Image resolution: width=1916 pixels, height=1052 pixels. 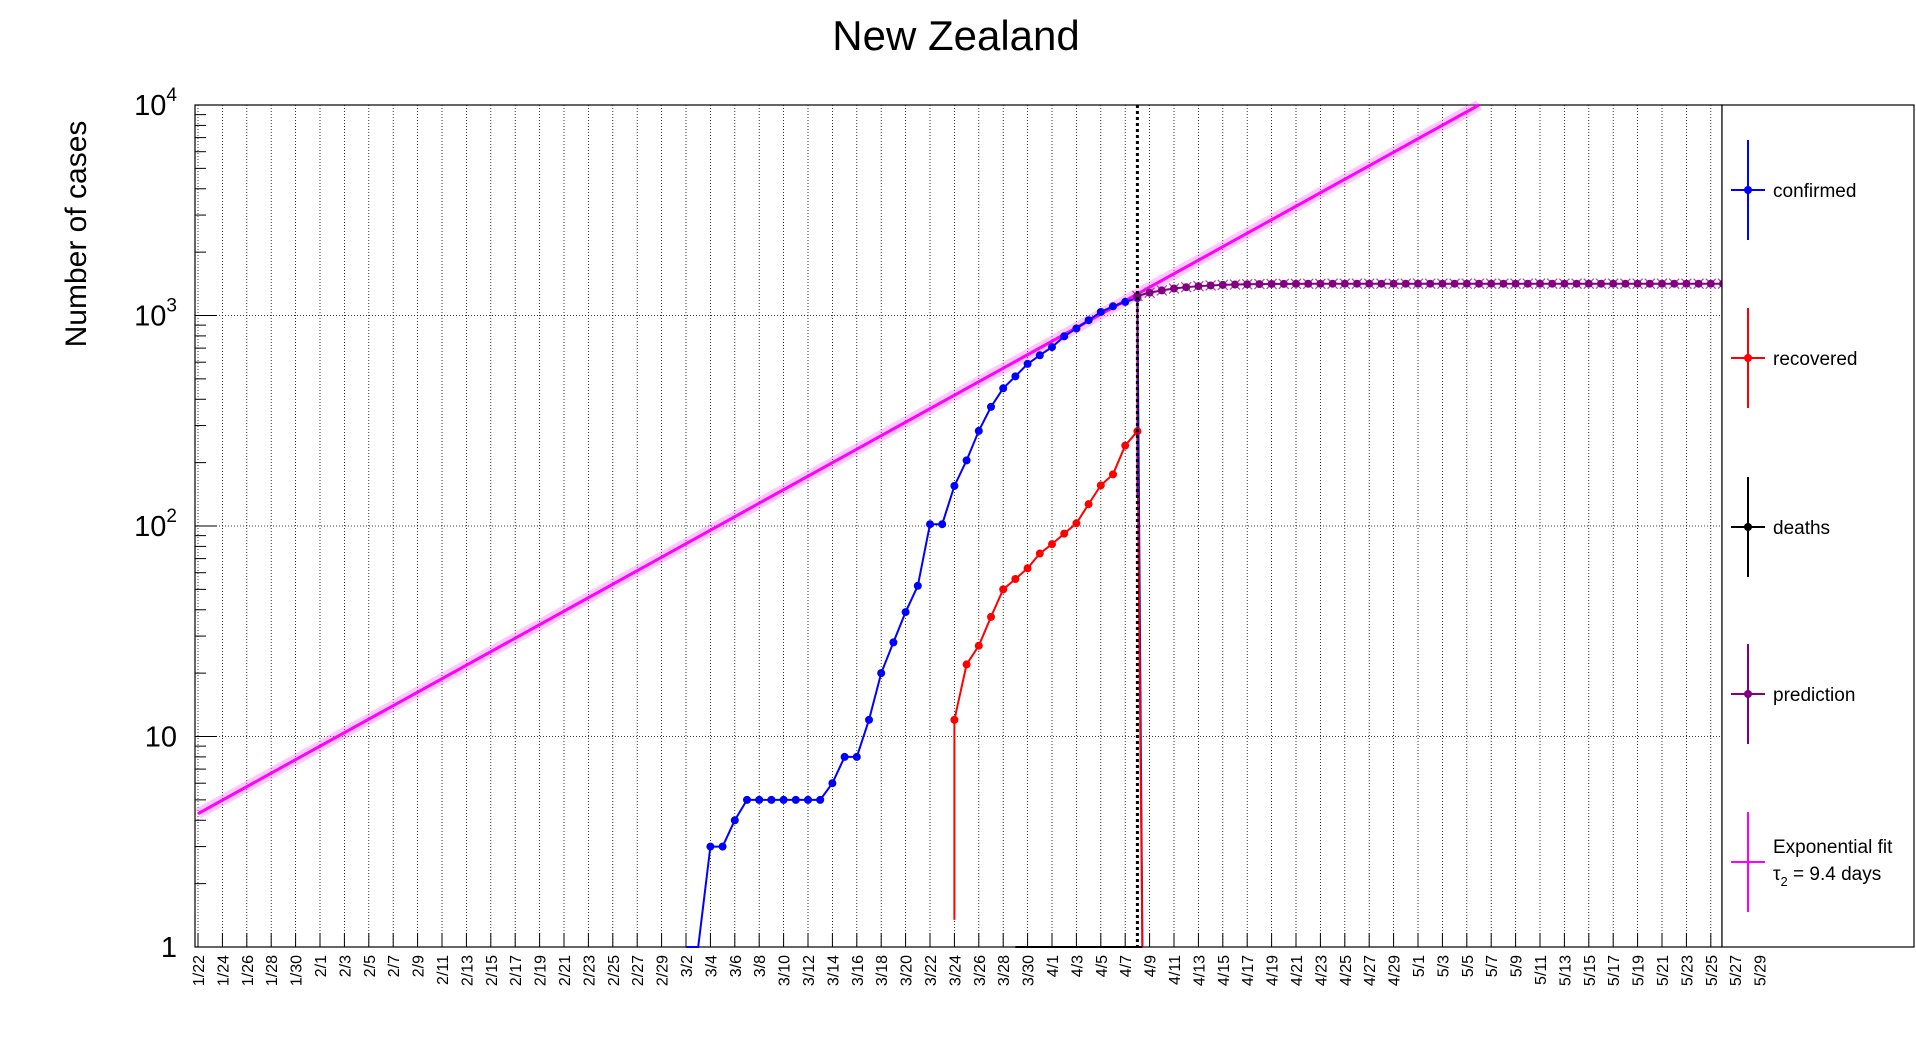 I want to click on x-tick-label: 3/8, so click(x=760, y=966).